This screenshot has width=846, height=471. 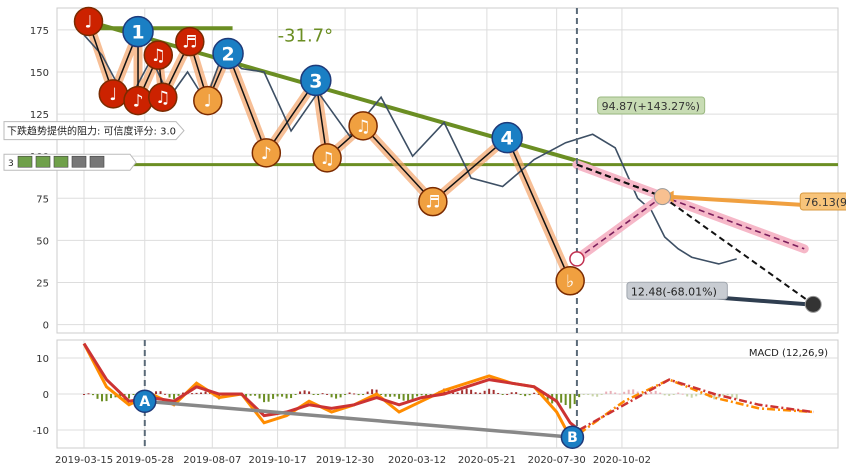 What do you see at coordinates (577, 259) in the screenshot?
I see `current-point` at bounding box center [577, 259].